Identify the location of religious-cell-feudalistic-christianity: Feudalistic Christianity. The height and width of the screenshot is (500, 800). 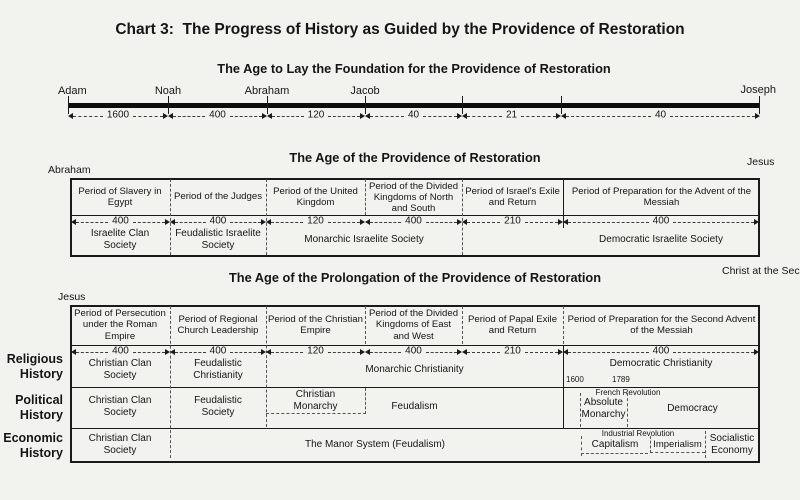
(218, 369).